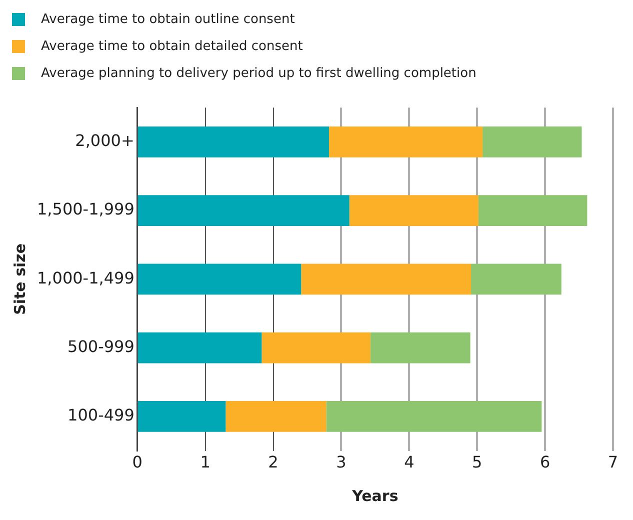 This screenshot has width=633, height=520. Describe the element at coordinates (545, 462) in the screenshot. I see `x-tick-label: 6` at that location.